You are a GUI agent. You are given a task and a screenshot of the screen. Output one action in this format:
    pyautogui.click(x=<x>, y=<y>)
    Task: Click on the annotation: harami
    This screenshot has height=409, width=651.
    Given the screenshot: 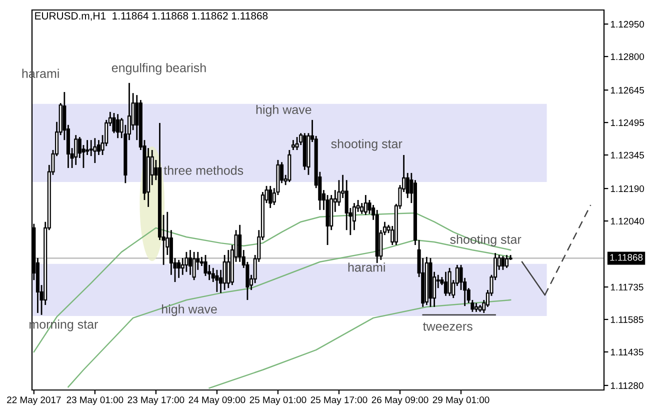 What is the action you would take?
    pyautogui.click(x=366, y=267)
    